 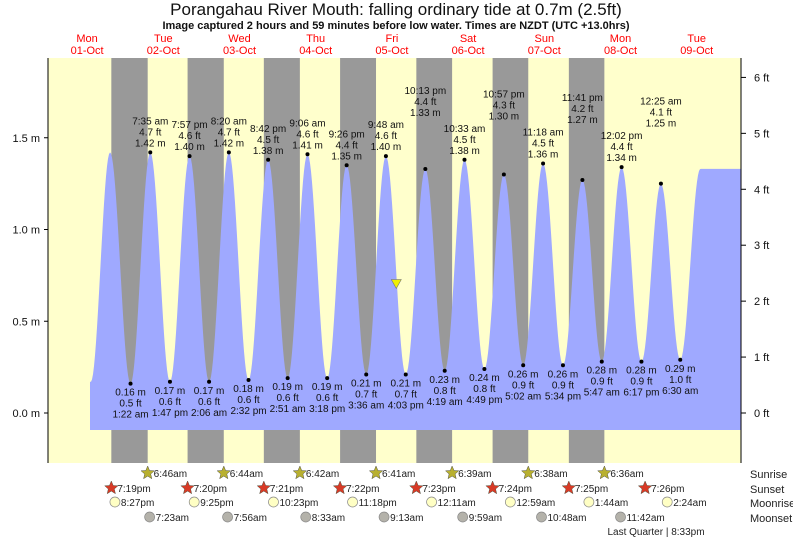 I want to click on low-tide-label: 0.18 m0.6 ft2:32 pm, so click(x=248, y=400).